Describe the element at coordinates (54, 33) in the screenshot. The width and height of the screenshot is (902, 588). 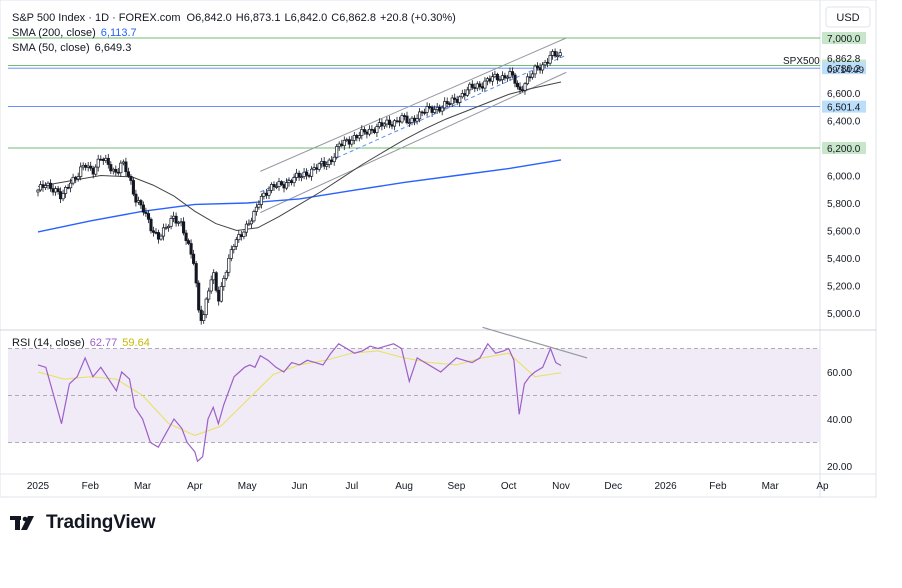
I see `sma200-legend-label: SMA (200, close)` at that location.